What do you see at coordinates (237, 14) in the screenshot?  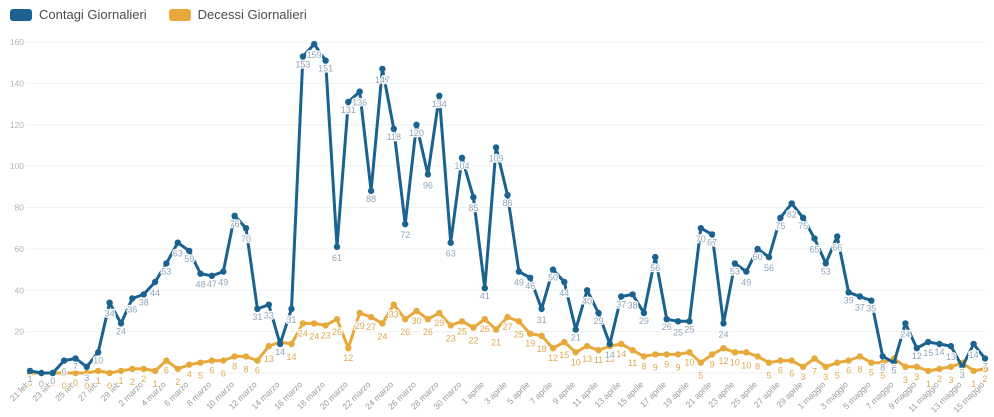 I see `legend-item-decessi: Decessi Giornalieri` at bounding box center [237, 14].